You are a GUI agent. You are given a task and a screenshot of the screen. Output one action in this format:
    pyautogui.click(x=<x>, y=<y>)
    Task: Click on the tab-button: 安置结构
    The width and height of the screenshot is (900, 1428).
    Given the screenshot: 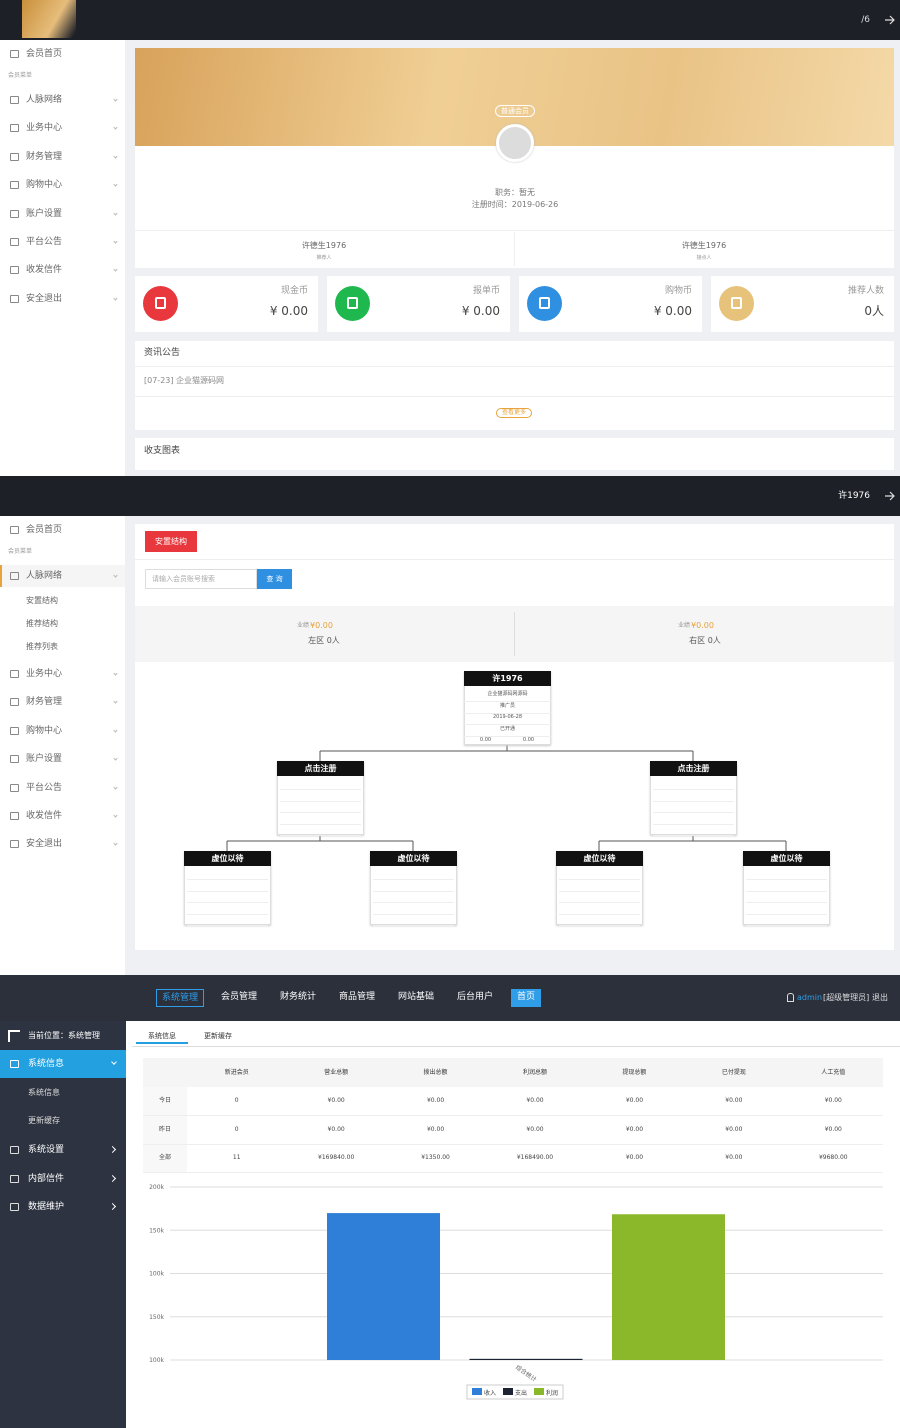 What is the action you would take?
    pyautogui.click(x=171, y=541)
    